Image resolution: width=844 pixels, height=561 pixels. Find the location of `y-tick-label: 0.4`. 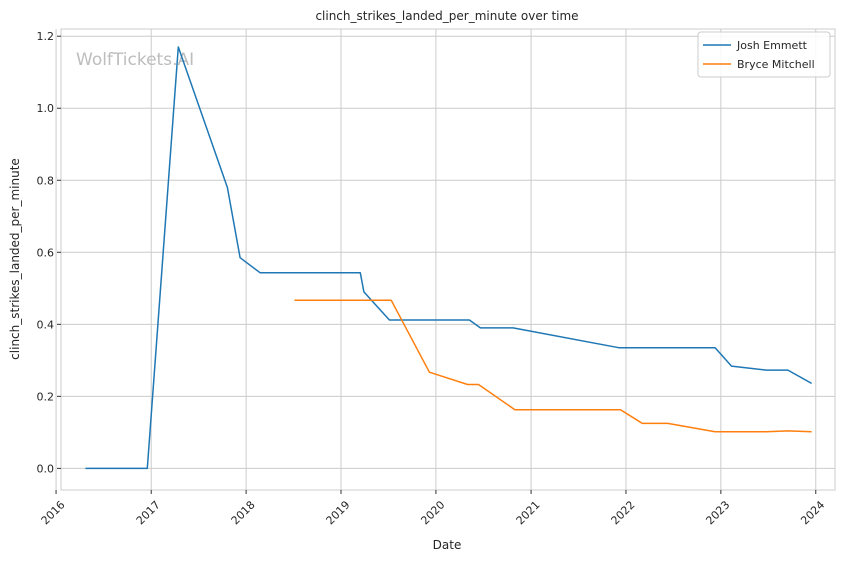

y-tick-label: 0.4 is located at coordinates (46, 324).